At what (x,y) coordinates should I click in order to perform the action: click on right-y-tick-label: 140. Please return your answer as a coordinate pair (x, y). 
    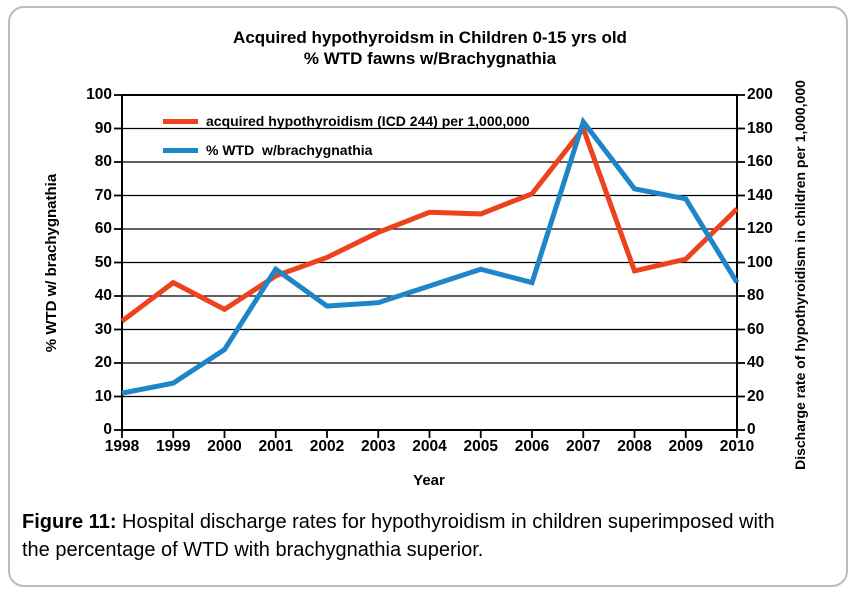
    Looking at the image, I should click on (760, 195).